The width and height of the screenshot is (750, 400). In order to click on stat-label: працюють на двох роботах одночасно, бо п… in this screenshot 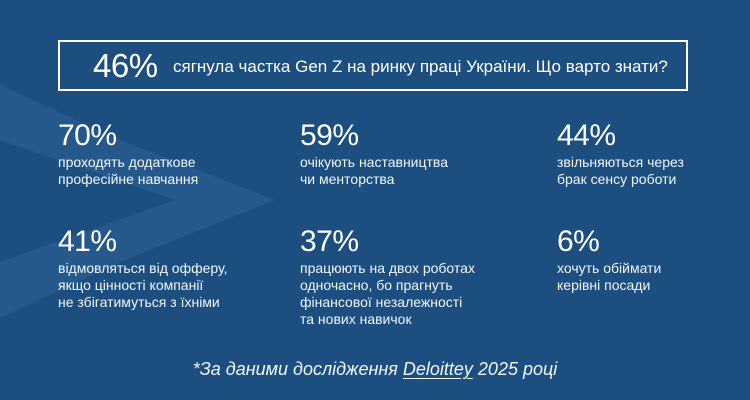, I will do `click(387, 293)`.